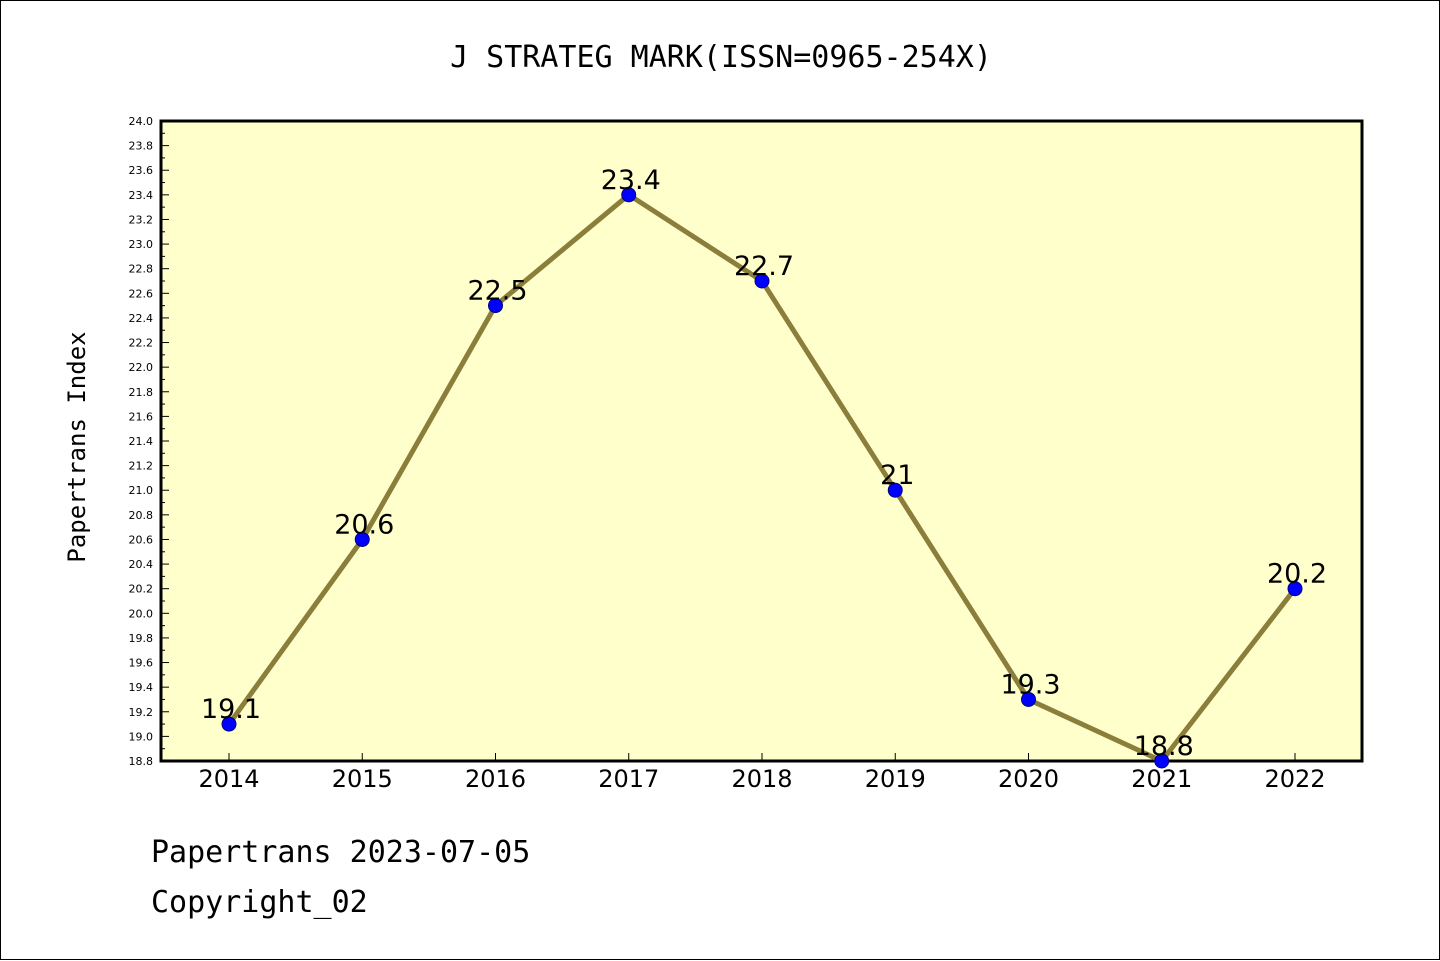 The height and width of the screenshot is (961, 1440). What do you see at coordinates (141, 170) in the screenshot?
I see `y-tick-label: 23.6` at bounding box center [141, 170].